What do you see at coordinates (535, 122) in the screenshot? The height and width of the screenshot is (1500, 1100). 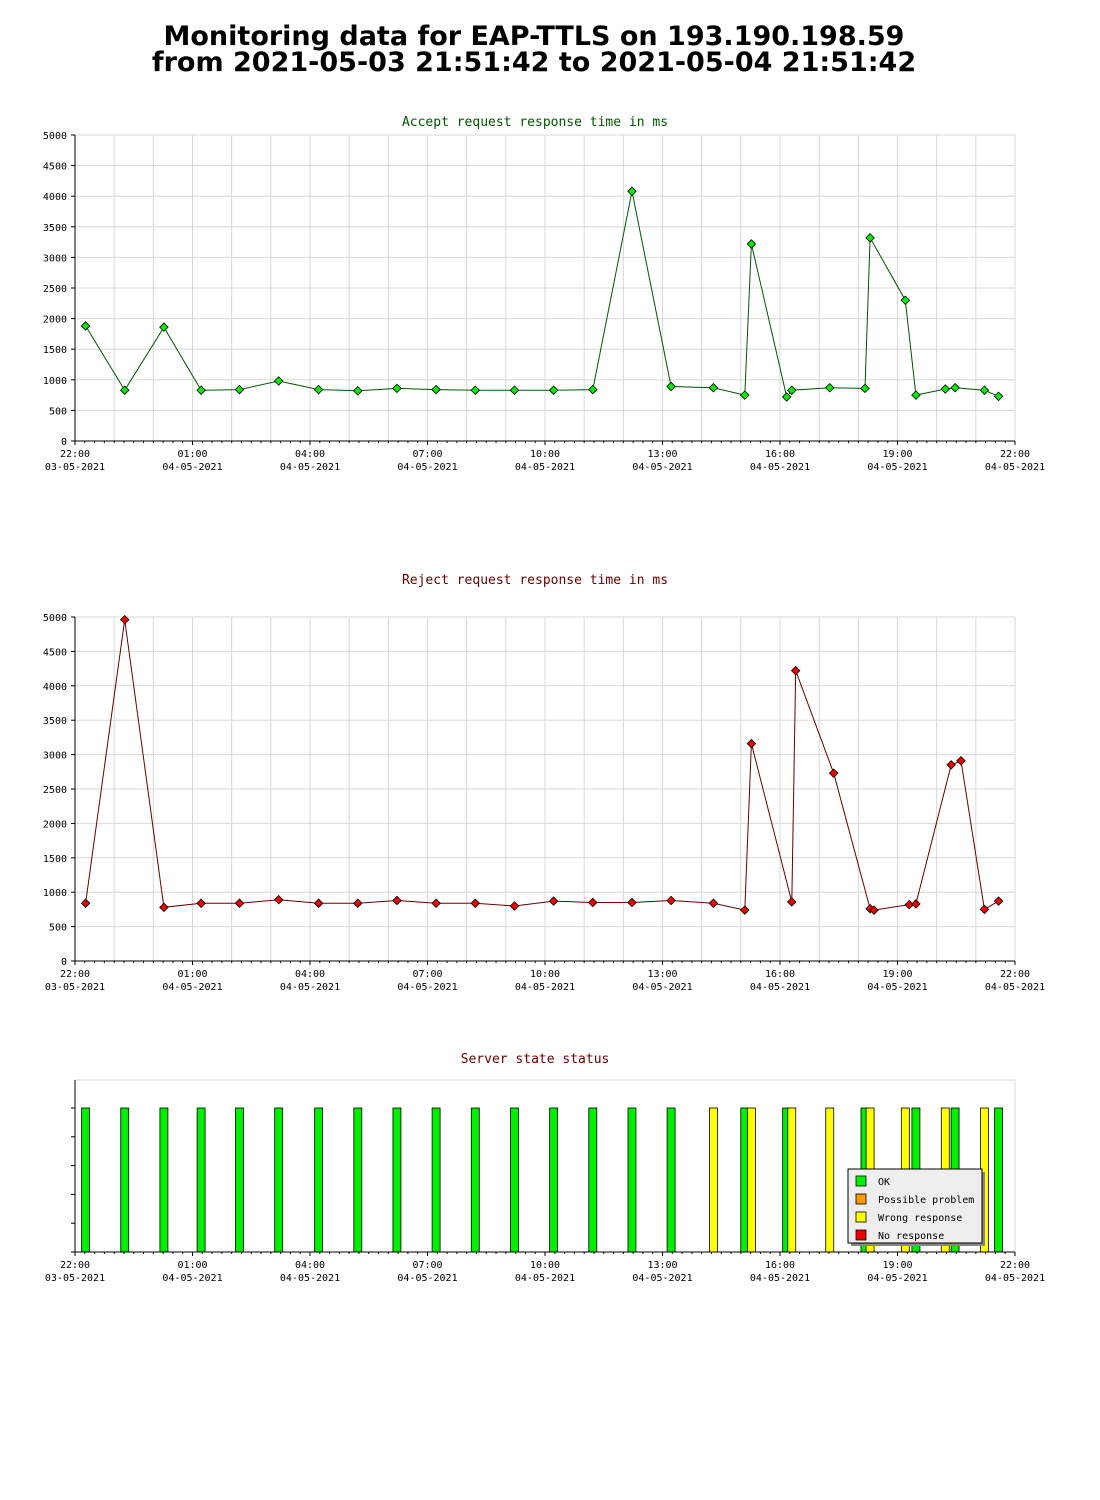 I see `accept-chart-title: Accept request response time in ms` at bounding box center [535, 122].